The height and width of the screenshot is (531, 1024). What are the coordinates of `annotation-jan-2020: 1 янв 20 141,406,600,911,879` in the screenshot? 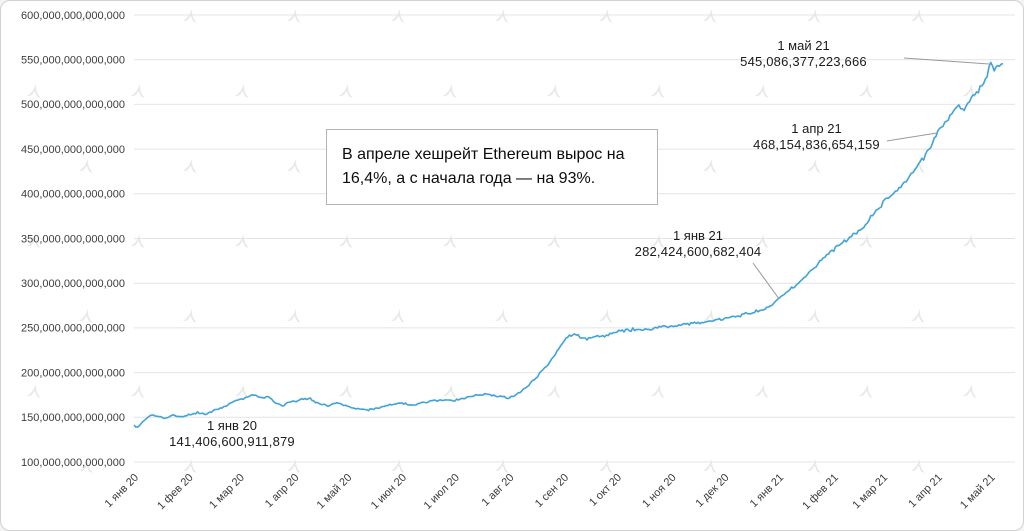 It's located at (232, 434).